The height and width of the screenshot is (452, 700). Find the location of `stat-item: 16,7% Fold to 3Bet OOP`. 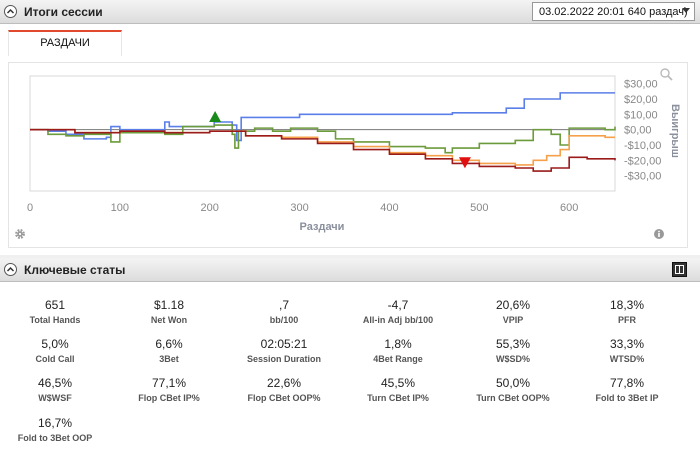

stat-item: 16,7% Fold to 3Bet OOP is located at coordinates (55, 429).